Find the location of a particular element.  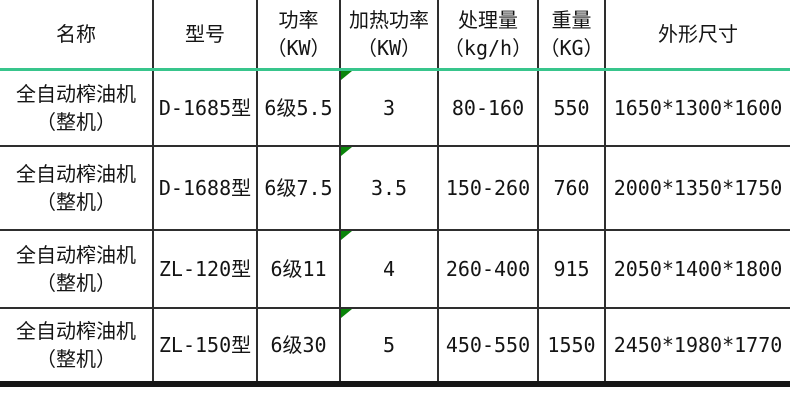

cell-heating-power: 3 is located at coordinates (389, 107).